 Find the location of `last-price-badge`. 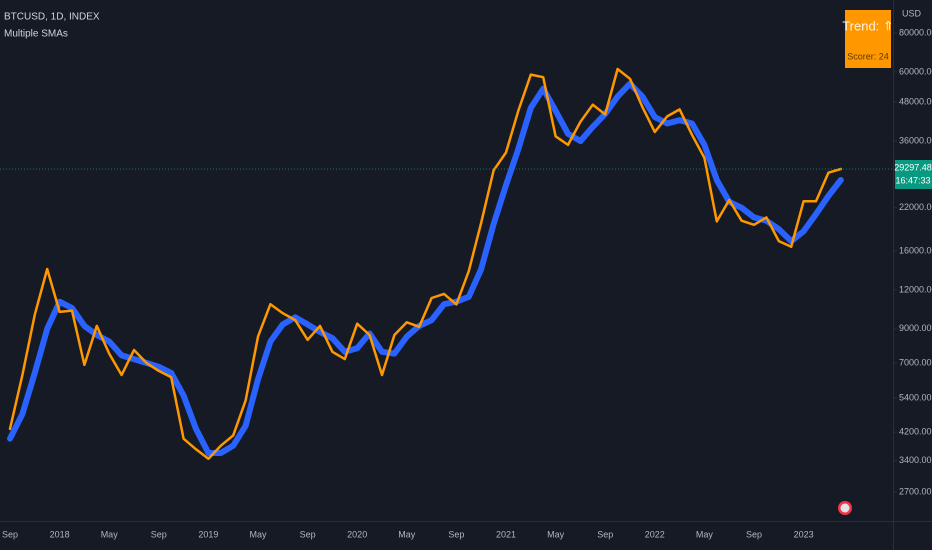

last-price-badge is located at coordinates (913, 174).